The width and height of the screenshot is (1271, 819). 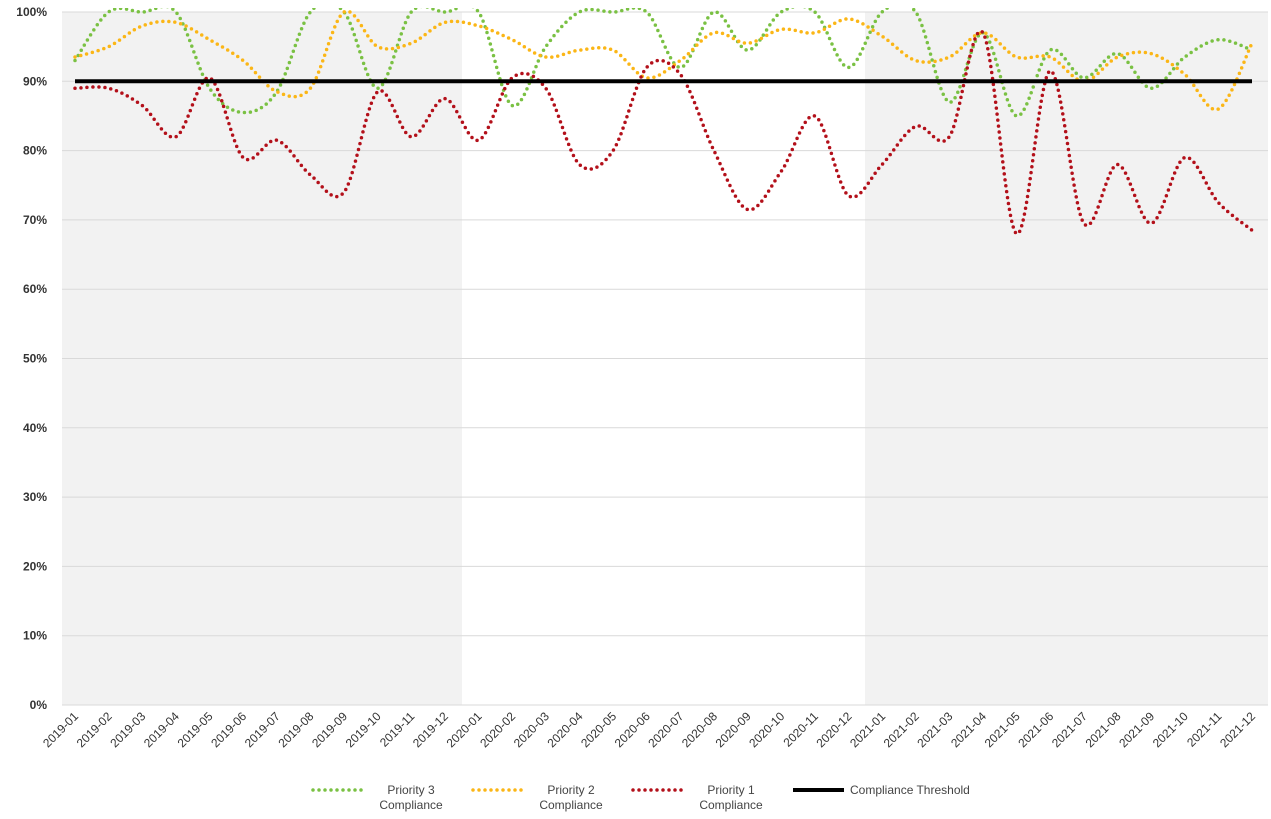 What do you see at coordinates (397, 729) in the screenshot?
I see `x-tick-label: 2019-11` at bounding box center [397, 729].